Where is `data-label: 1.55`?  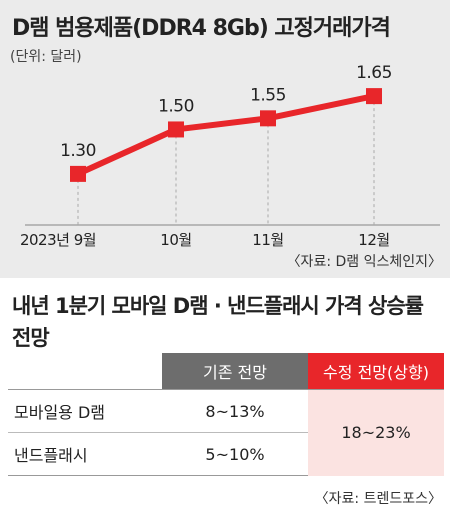
data-label: 1.55 is located at coordinates (268, 95).